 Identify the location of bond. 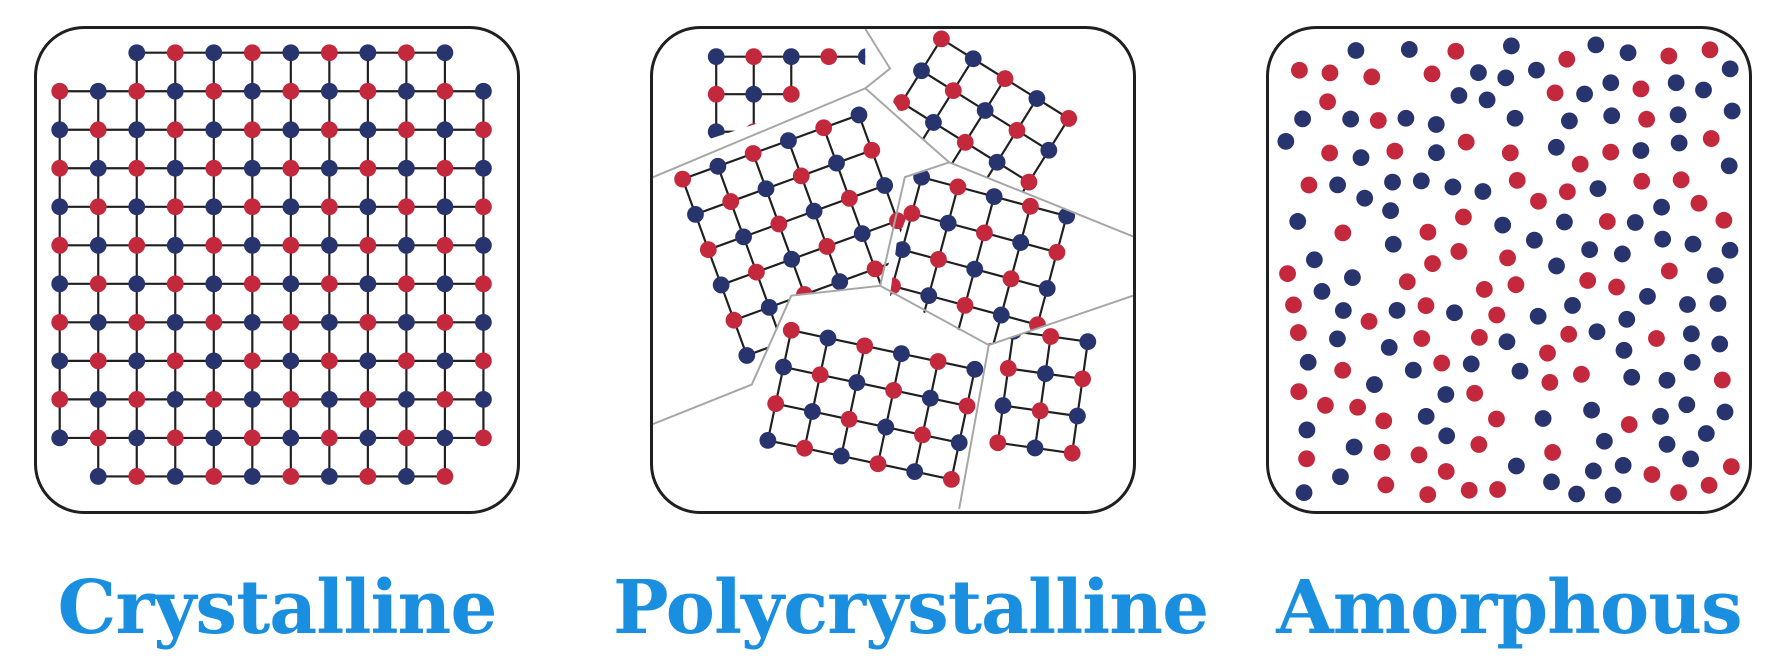
(917, 273).